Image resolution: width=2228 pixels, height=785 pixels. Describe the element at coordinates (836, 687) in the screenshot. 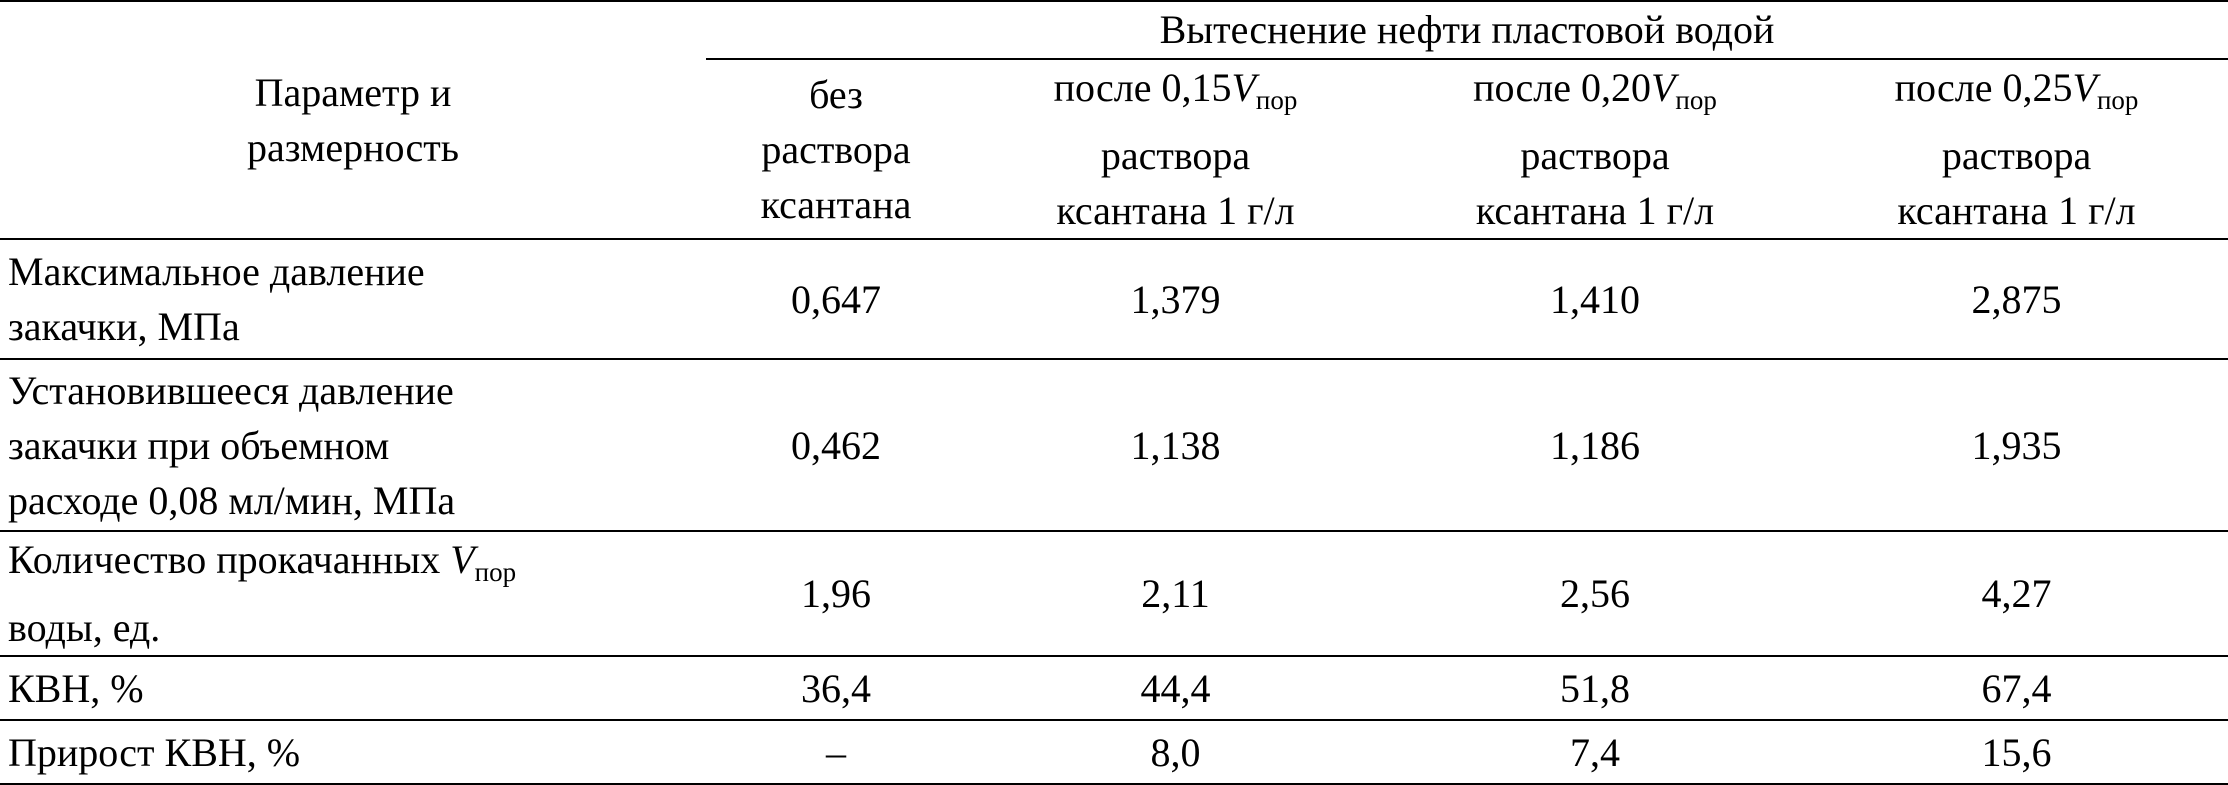

I see `value-cell: 36,4` at that location.